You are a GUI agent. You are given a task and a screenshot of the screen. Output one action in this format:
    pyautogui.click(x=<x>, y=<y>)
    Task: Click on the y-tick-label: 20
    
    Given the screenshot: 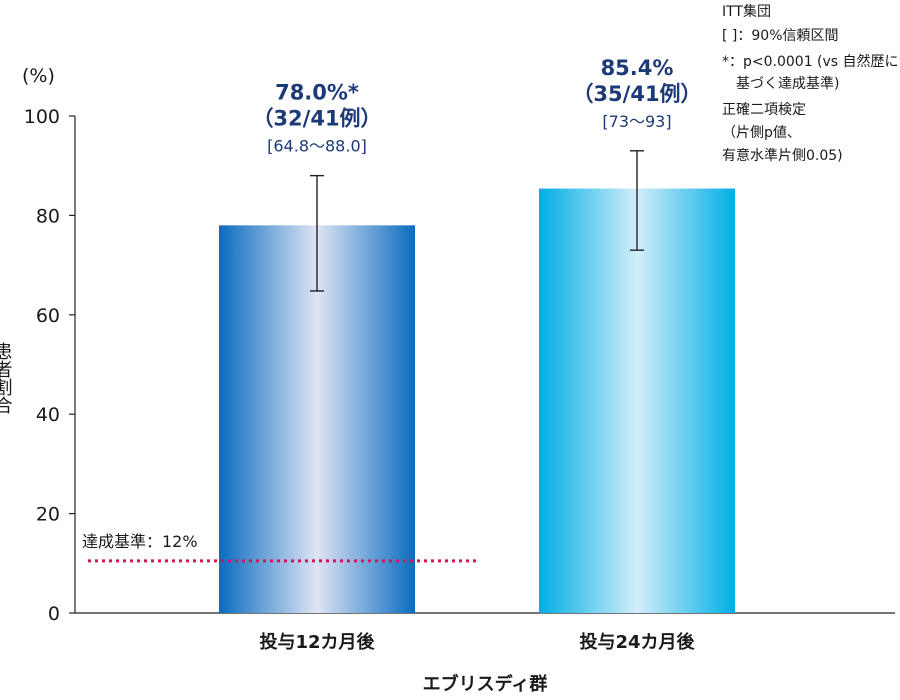 What is the action you would take?
    pyautogui.click(x=48, y=515)
    